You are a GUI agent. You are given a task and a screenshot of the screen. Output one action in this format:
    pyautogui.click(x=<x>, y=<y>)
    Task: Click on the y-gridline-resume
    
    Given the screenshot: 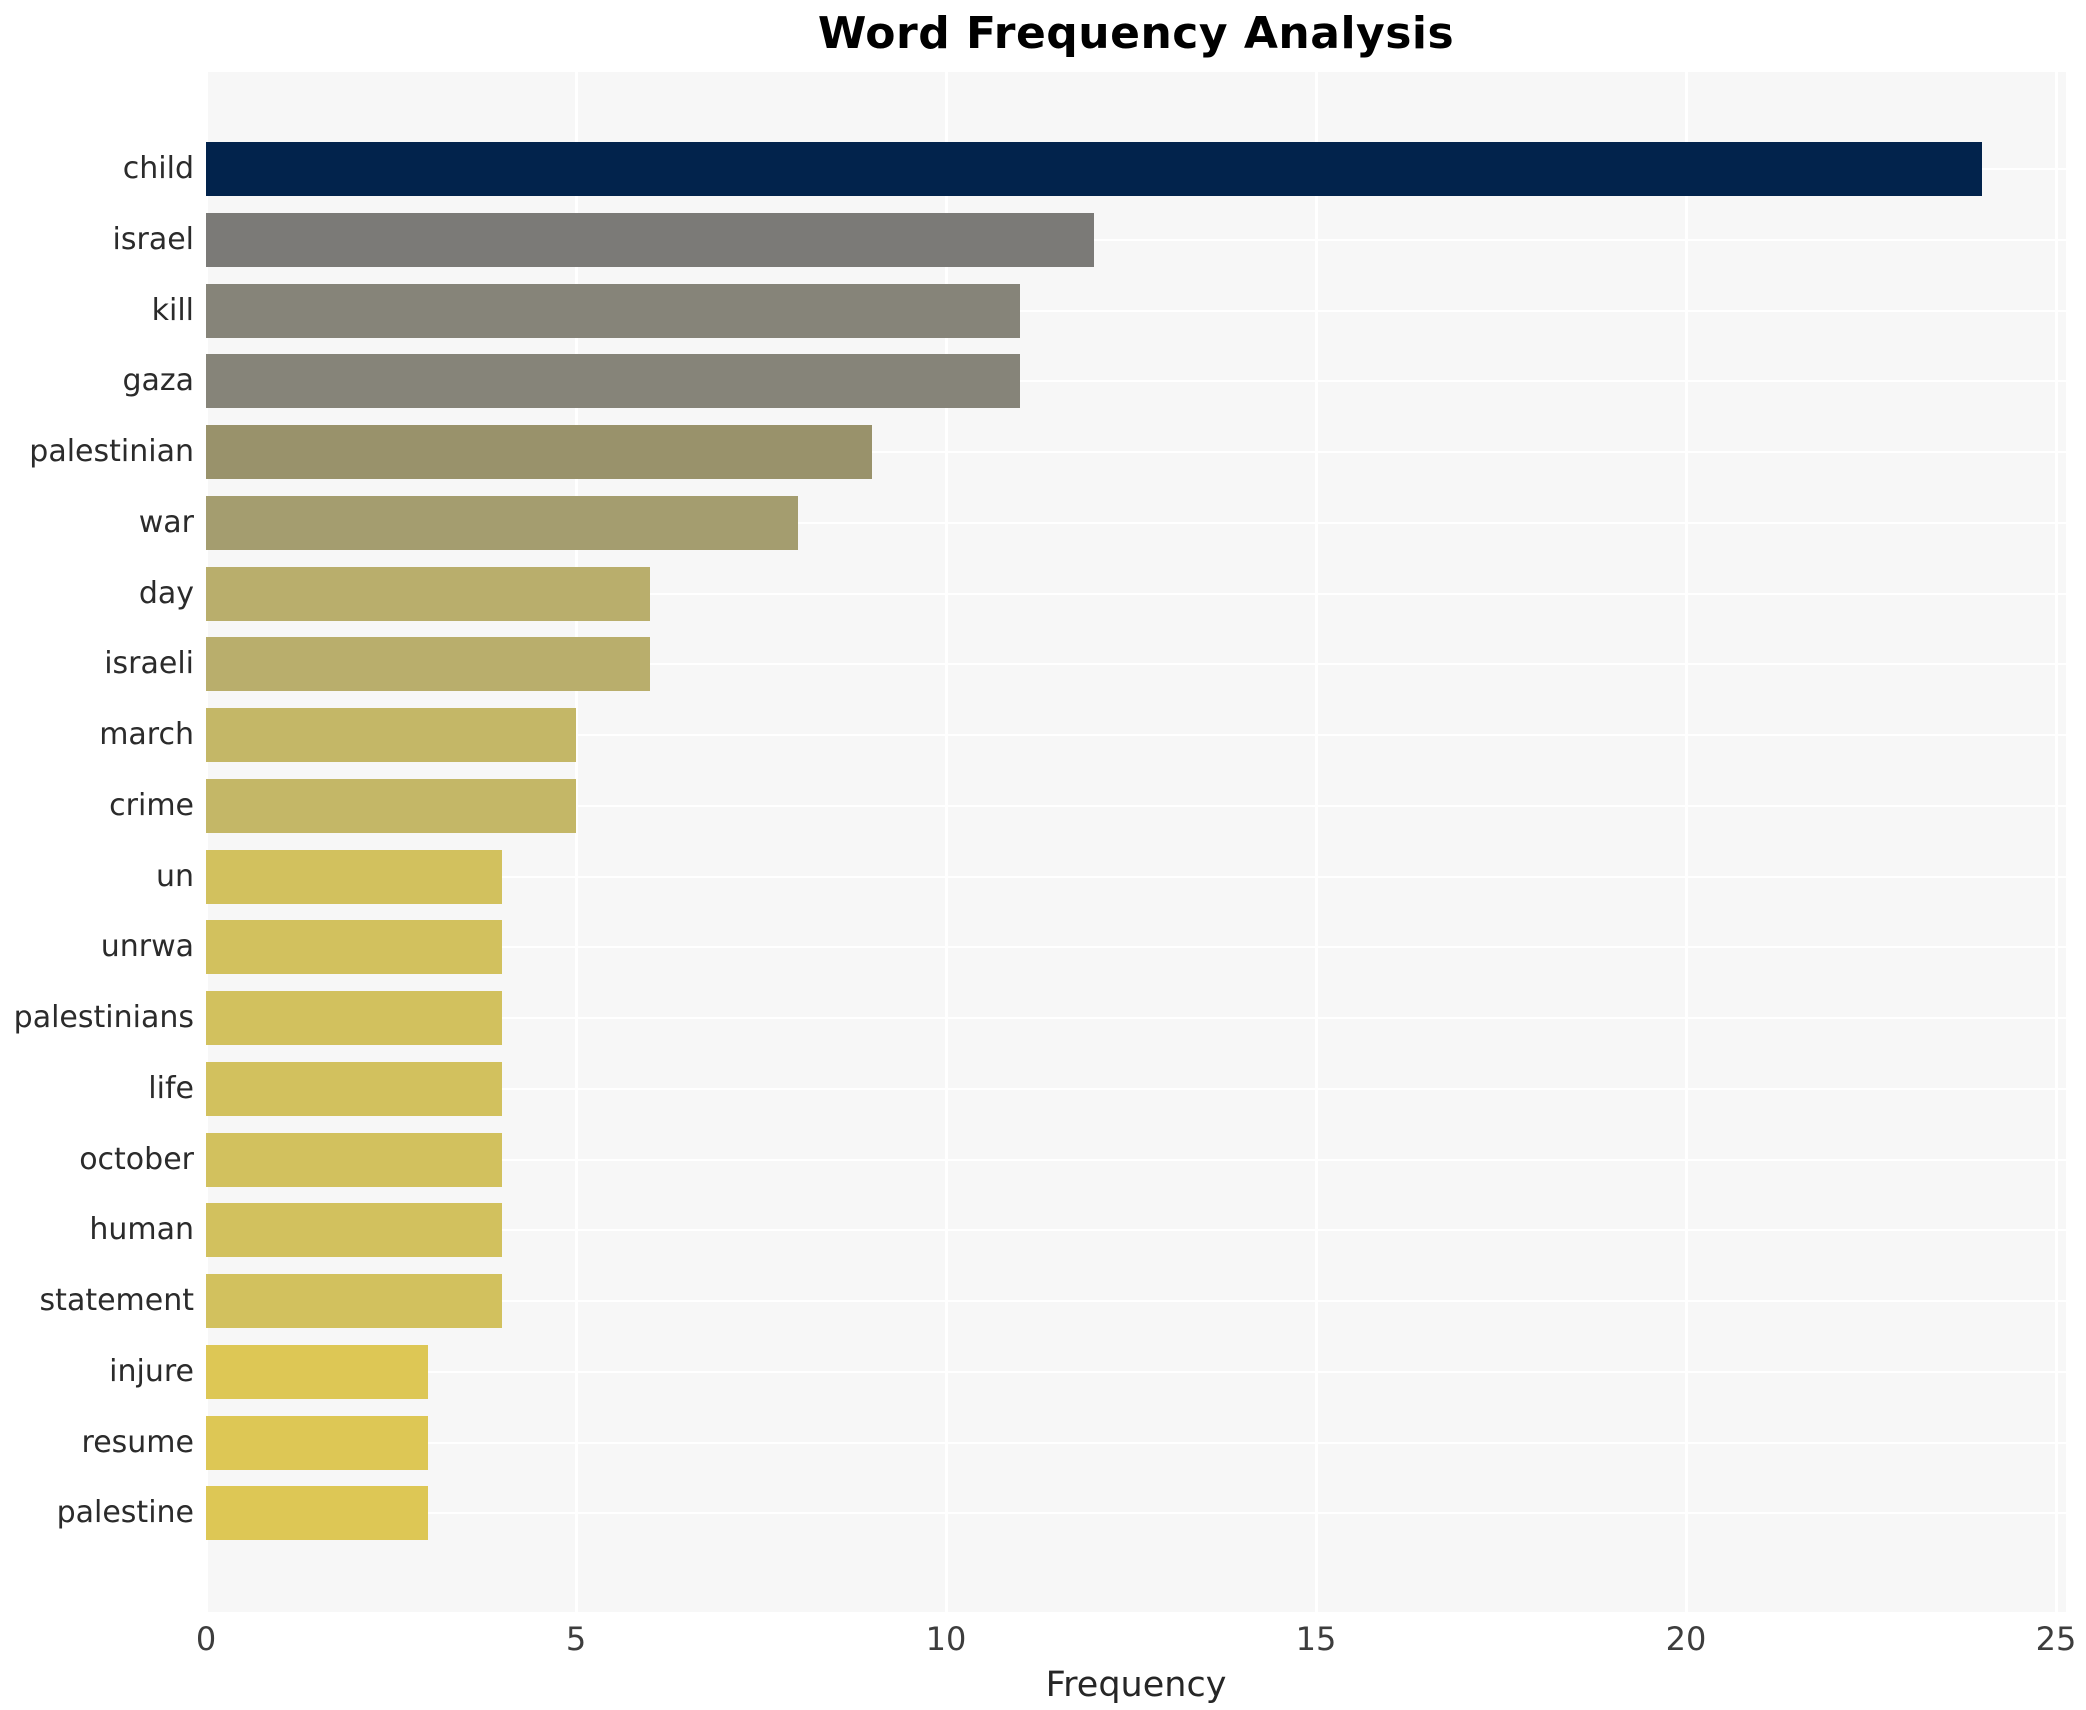 What is the action you would take?
    pyautogui.click(x=1136, y=1443)
    